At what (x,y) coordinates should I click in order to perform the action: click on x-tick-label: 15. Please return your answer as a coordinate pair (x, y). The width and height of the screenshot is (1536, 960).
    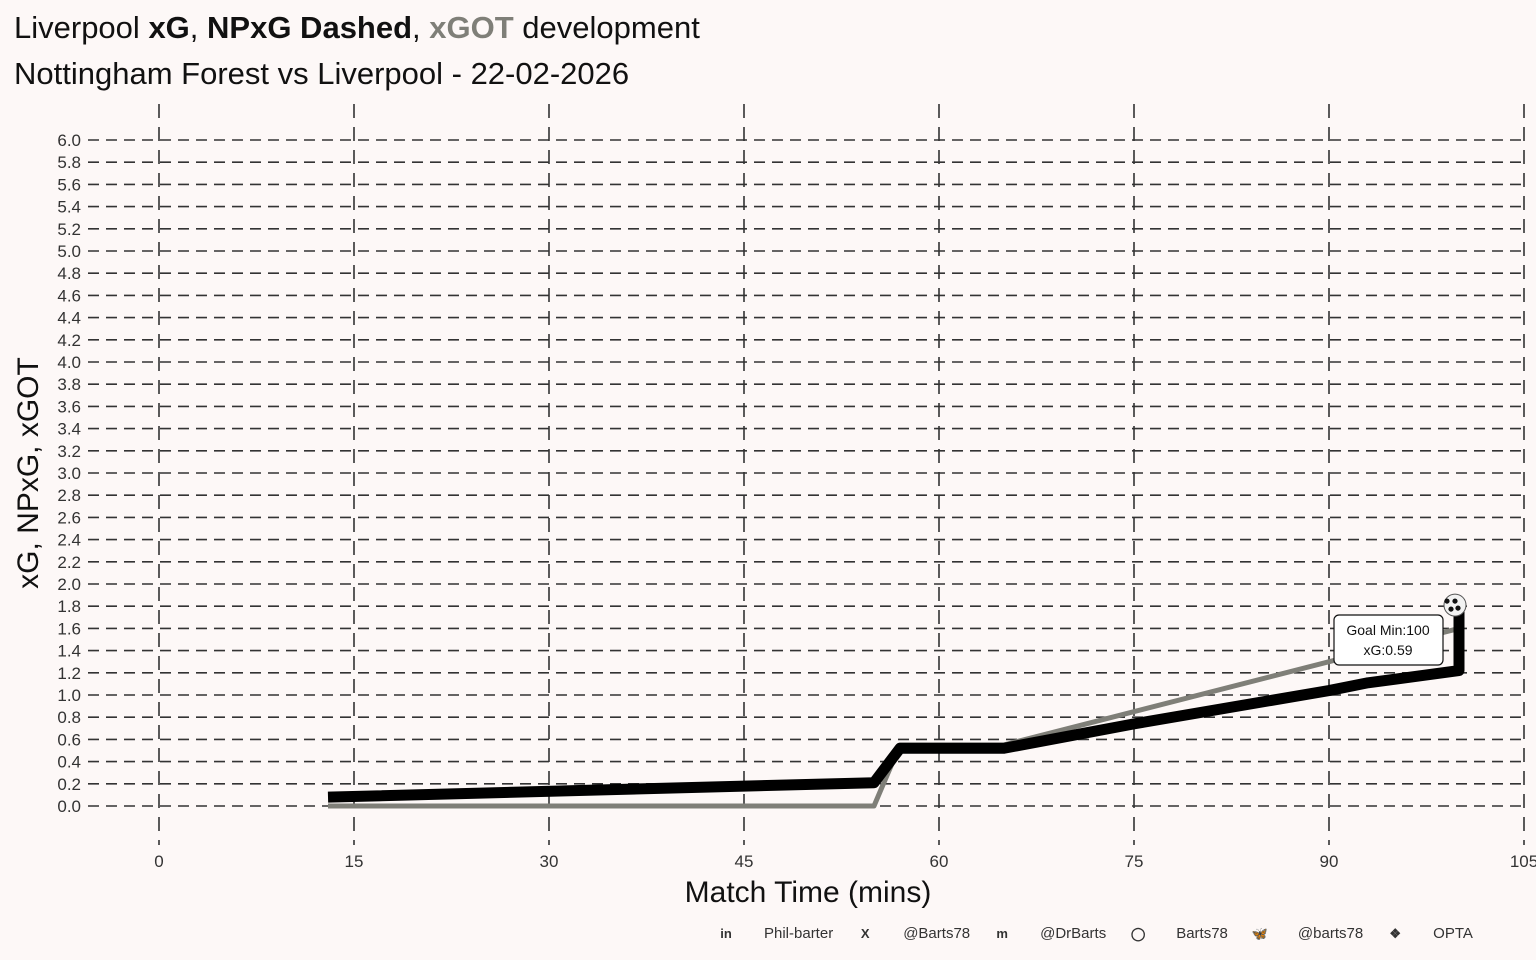
    Looking at the image, I should click on (354, 861).